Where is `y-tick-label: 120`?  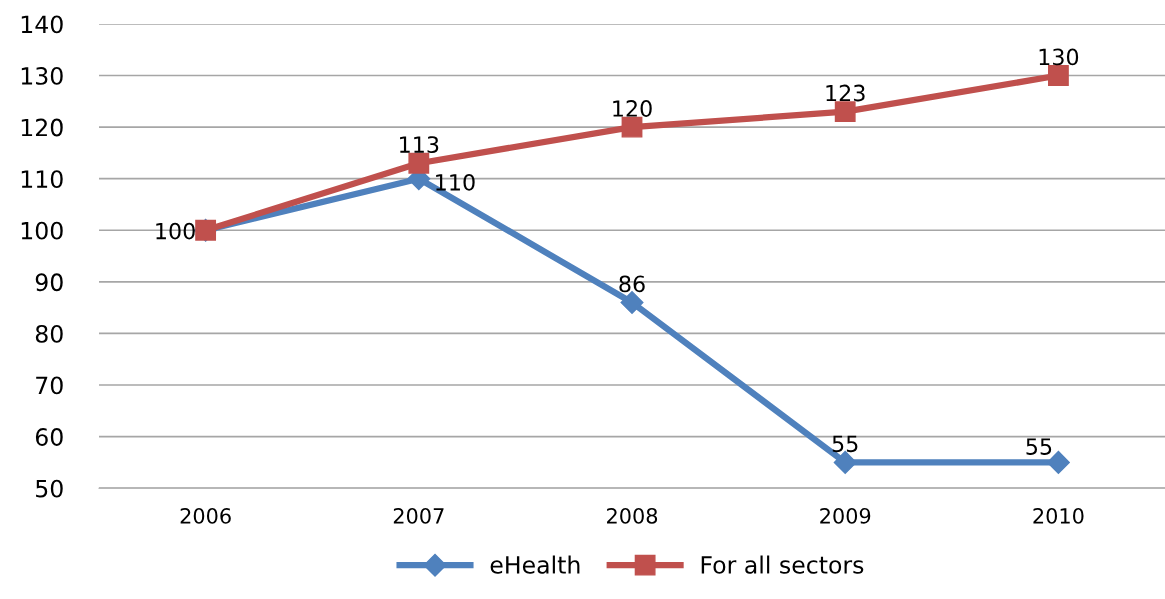
y-tick-label: 120 is located at coordinates (42, 127).